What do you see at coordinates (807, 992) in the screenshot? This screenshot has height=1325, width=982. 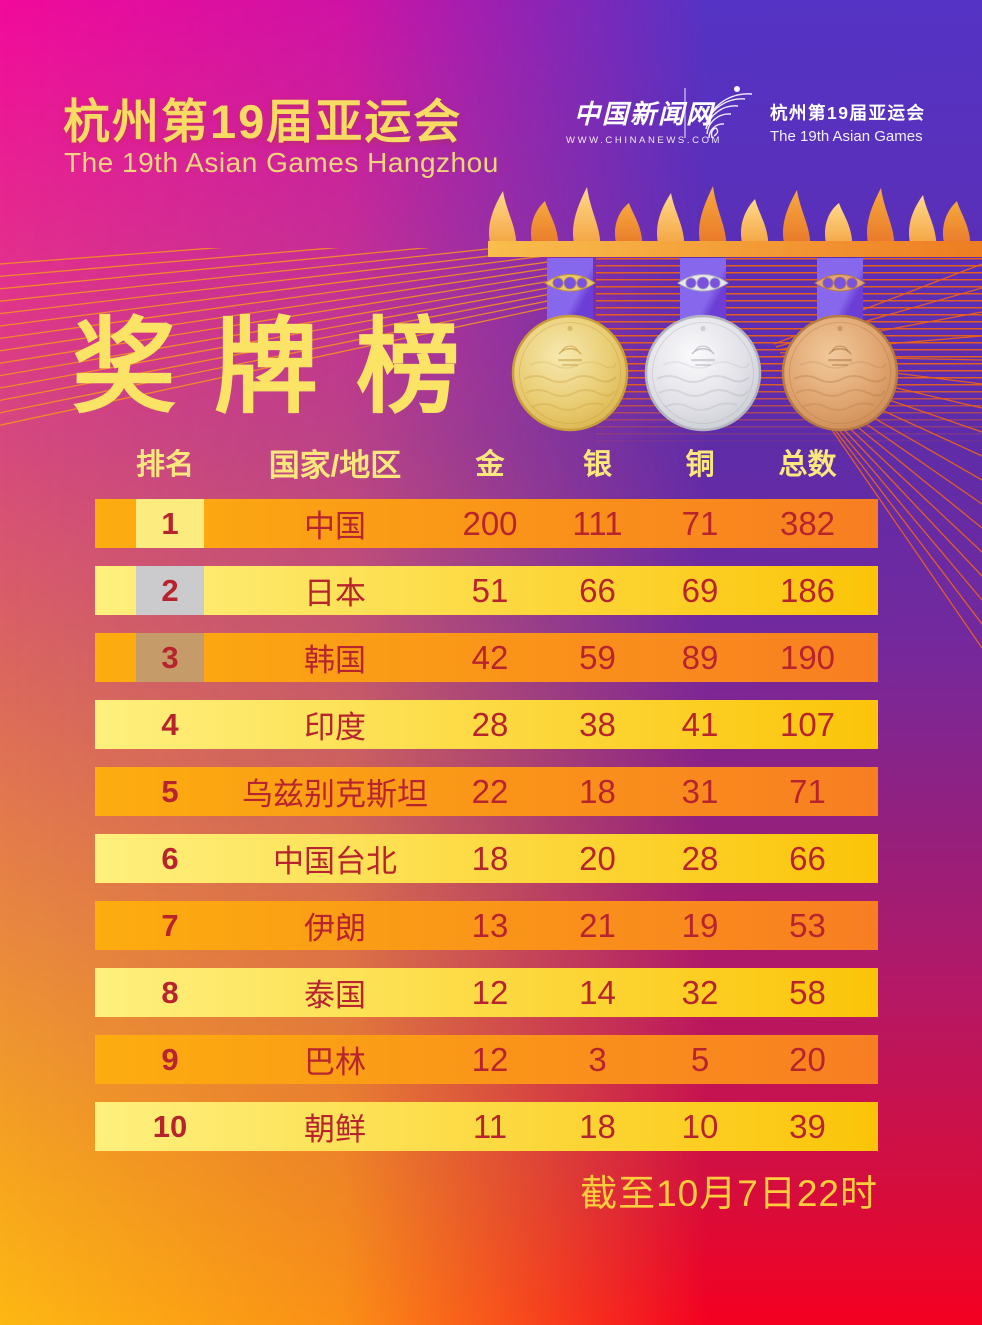 I see `total-count-cell: 58` at bounding box center [807, 992].